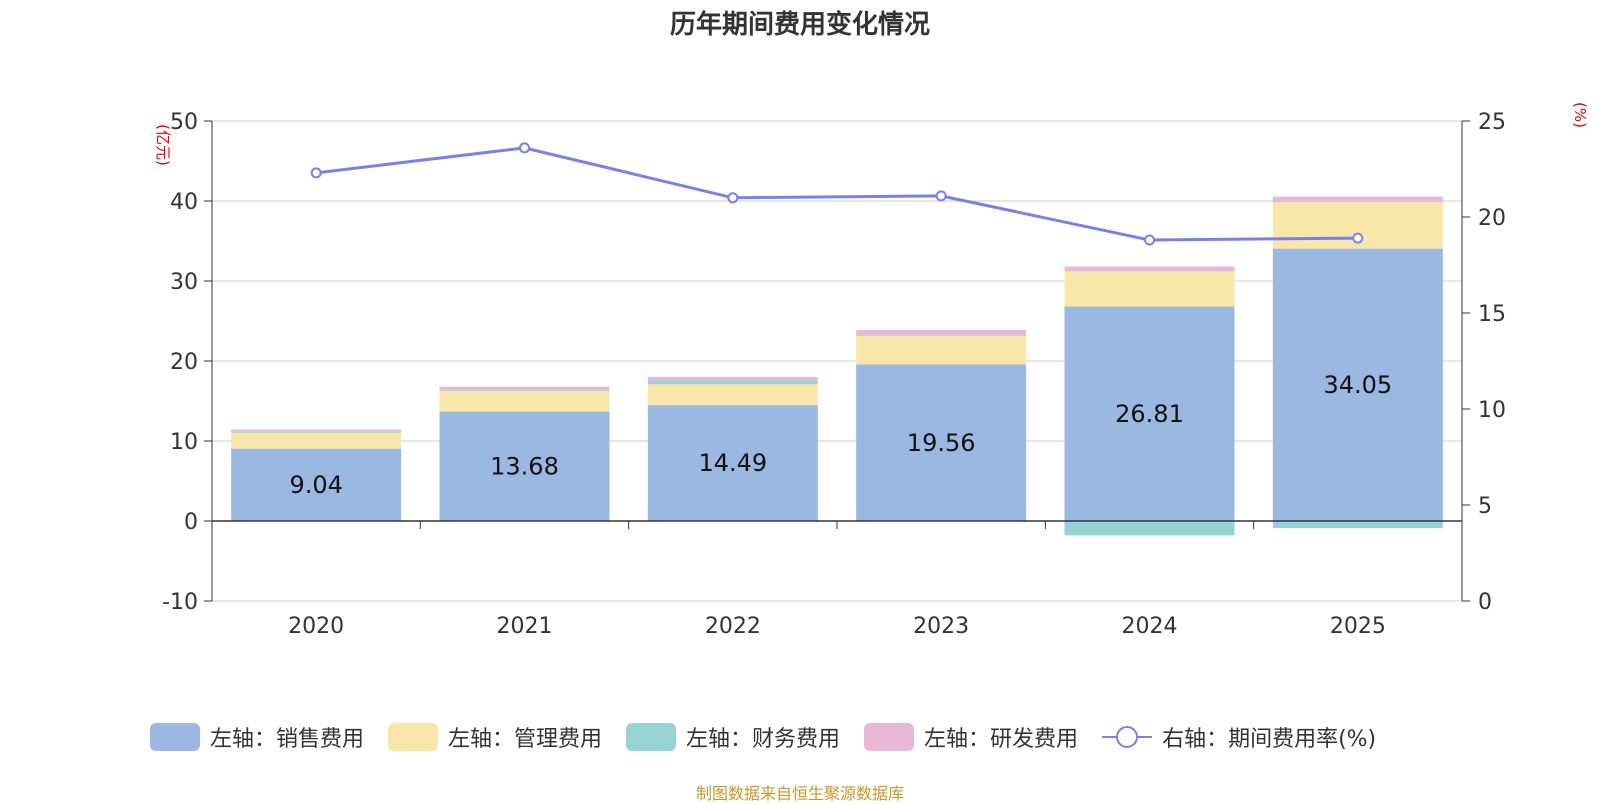  Describe the element at coordinates (163, 145) in the screenshot. I see `left-axis-unit: (亿元)` at that location.